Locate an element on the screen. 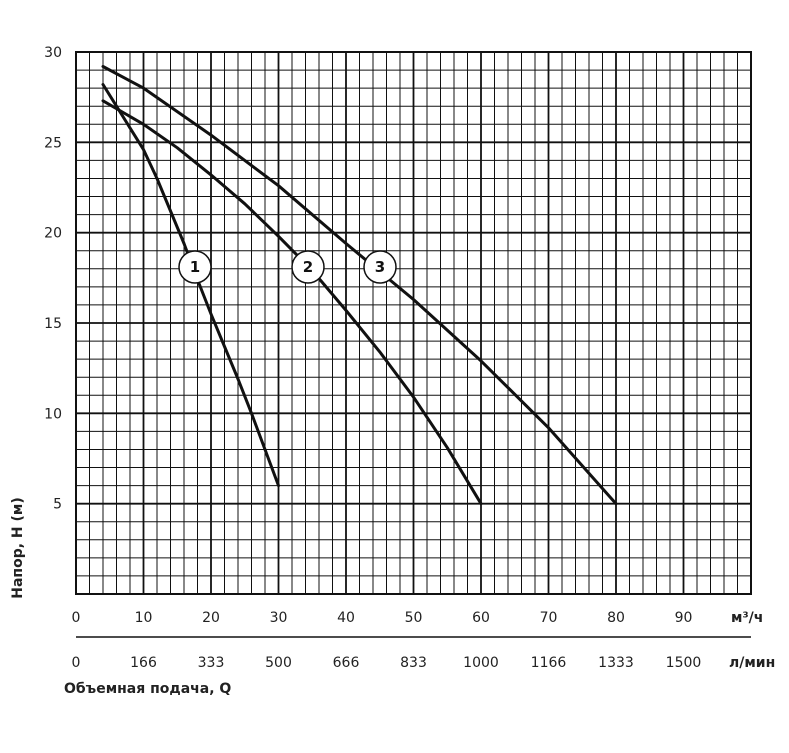 This screenshot has width=789, height=753. y-tick-label: 25 is located at coordinates (53, 143).